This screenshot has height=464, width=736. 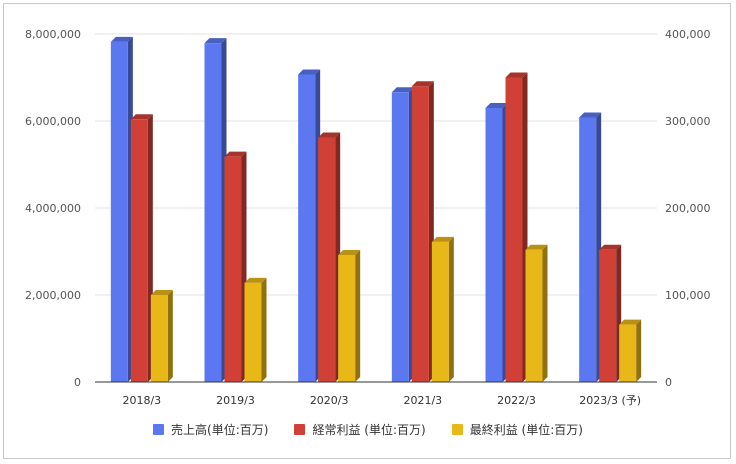 I want to click on x-tick-label: 2021/3, so click(x=422, y=400).